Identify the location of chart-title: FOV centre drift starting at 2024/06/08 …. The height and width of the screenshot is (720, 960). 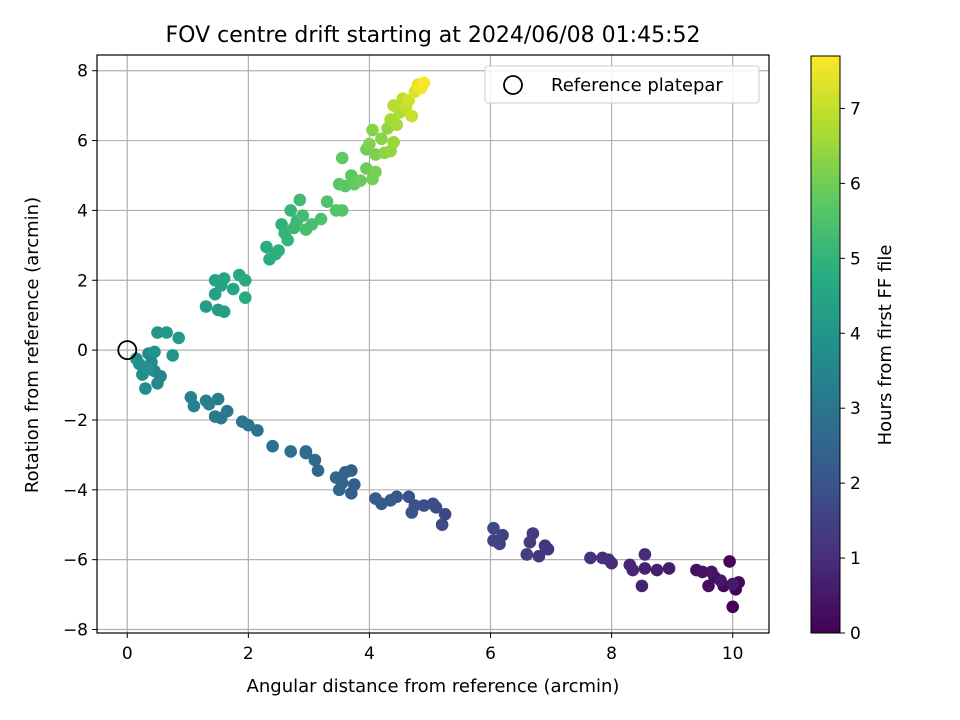
(433, 35).